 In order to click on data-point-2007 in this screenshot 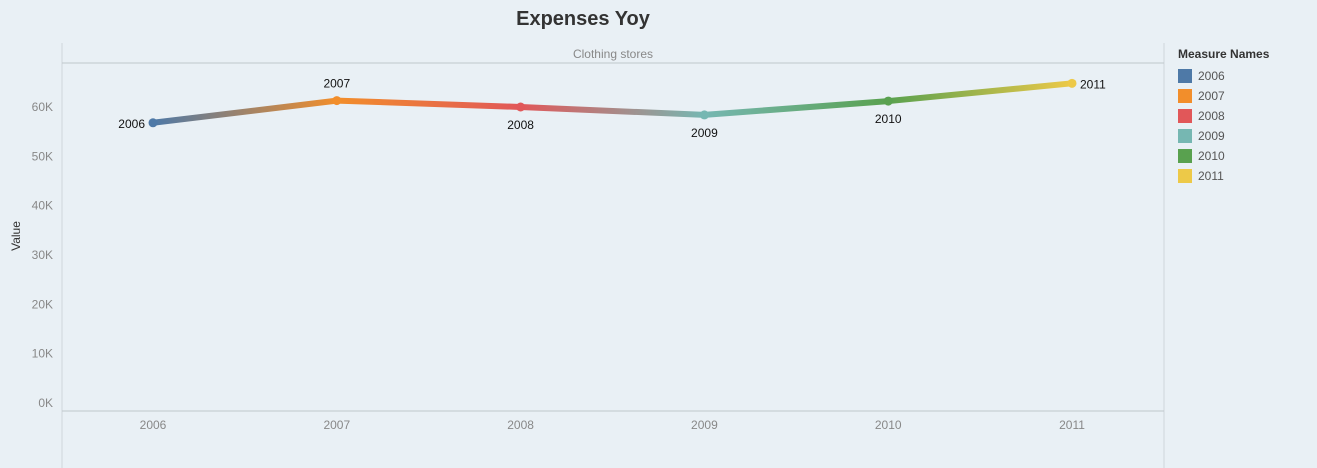, I will do `click(337, 101)`.